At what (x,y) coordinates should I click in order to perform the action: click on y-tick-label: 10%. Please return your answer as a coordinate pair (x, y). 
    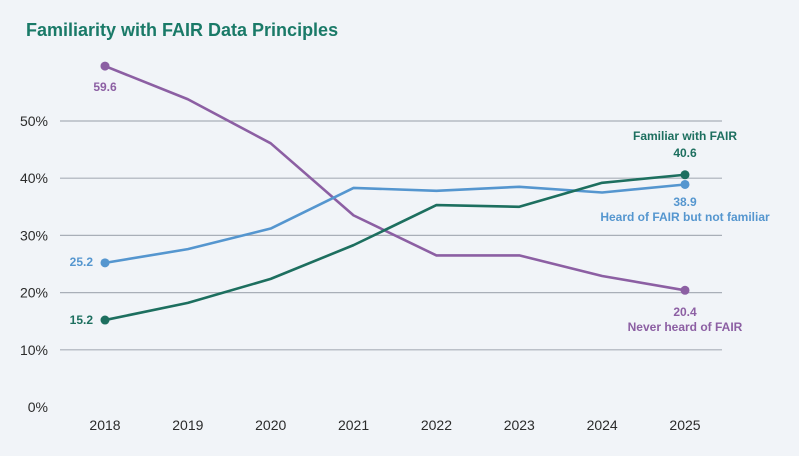
    Looking at the image, I should click on (34, 350).